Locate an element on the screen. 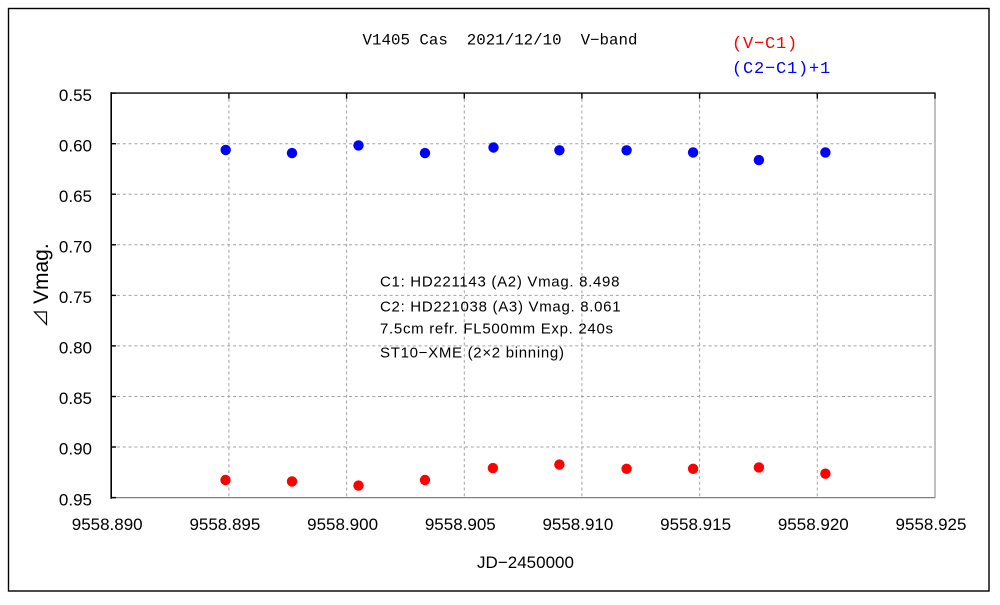 The height and width of the screenshot is (605, 1000). svg-text: 9558.890 is located at coordinates (107, 524).